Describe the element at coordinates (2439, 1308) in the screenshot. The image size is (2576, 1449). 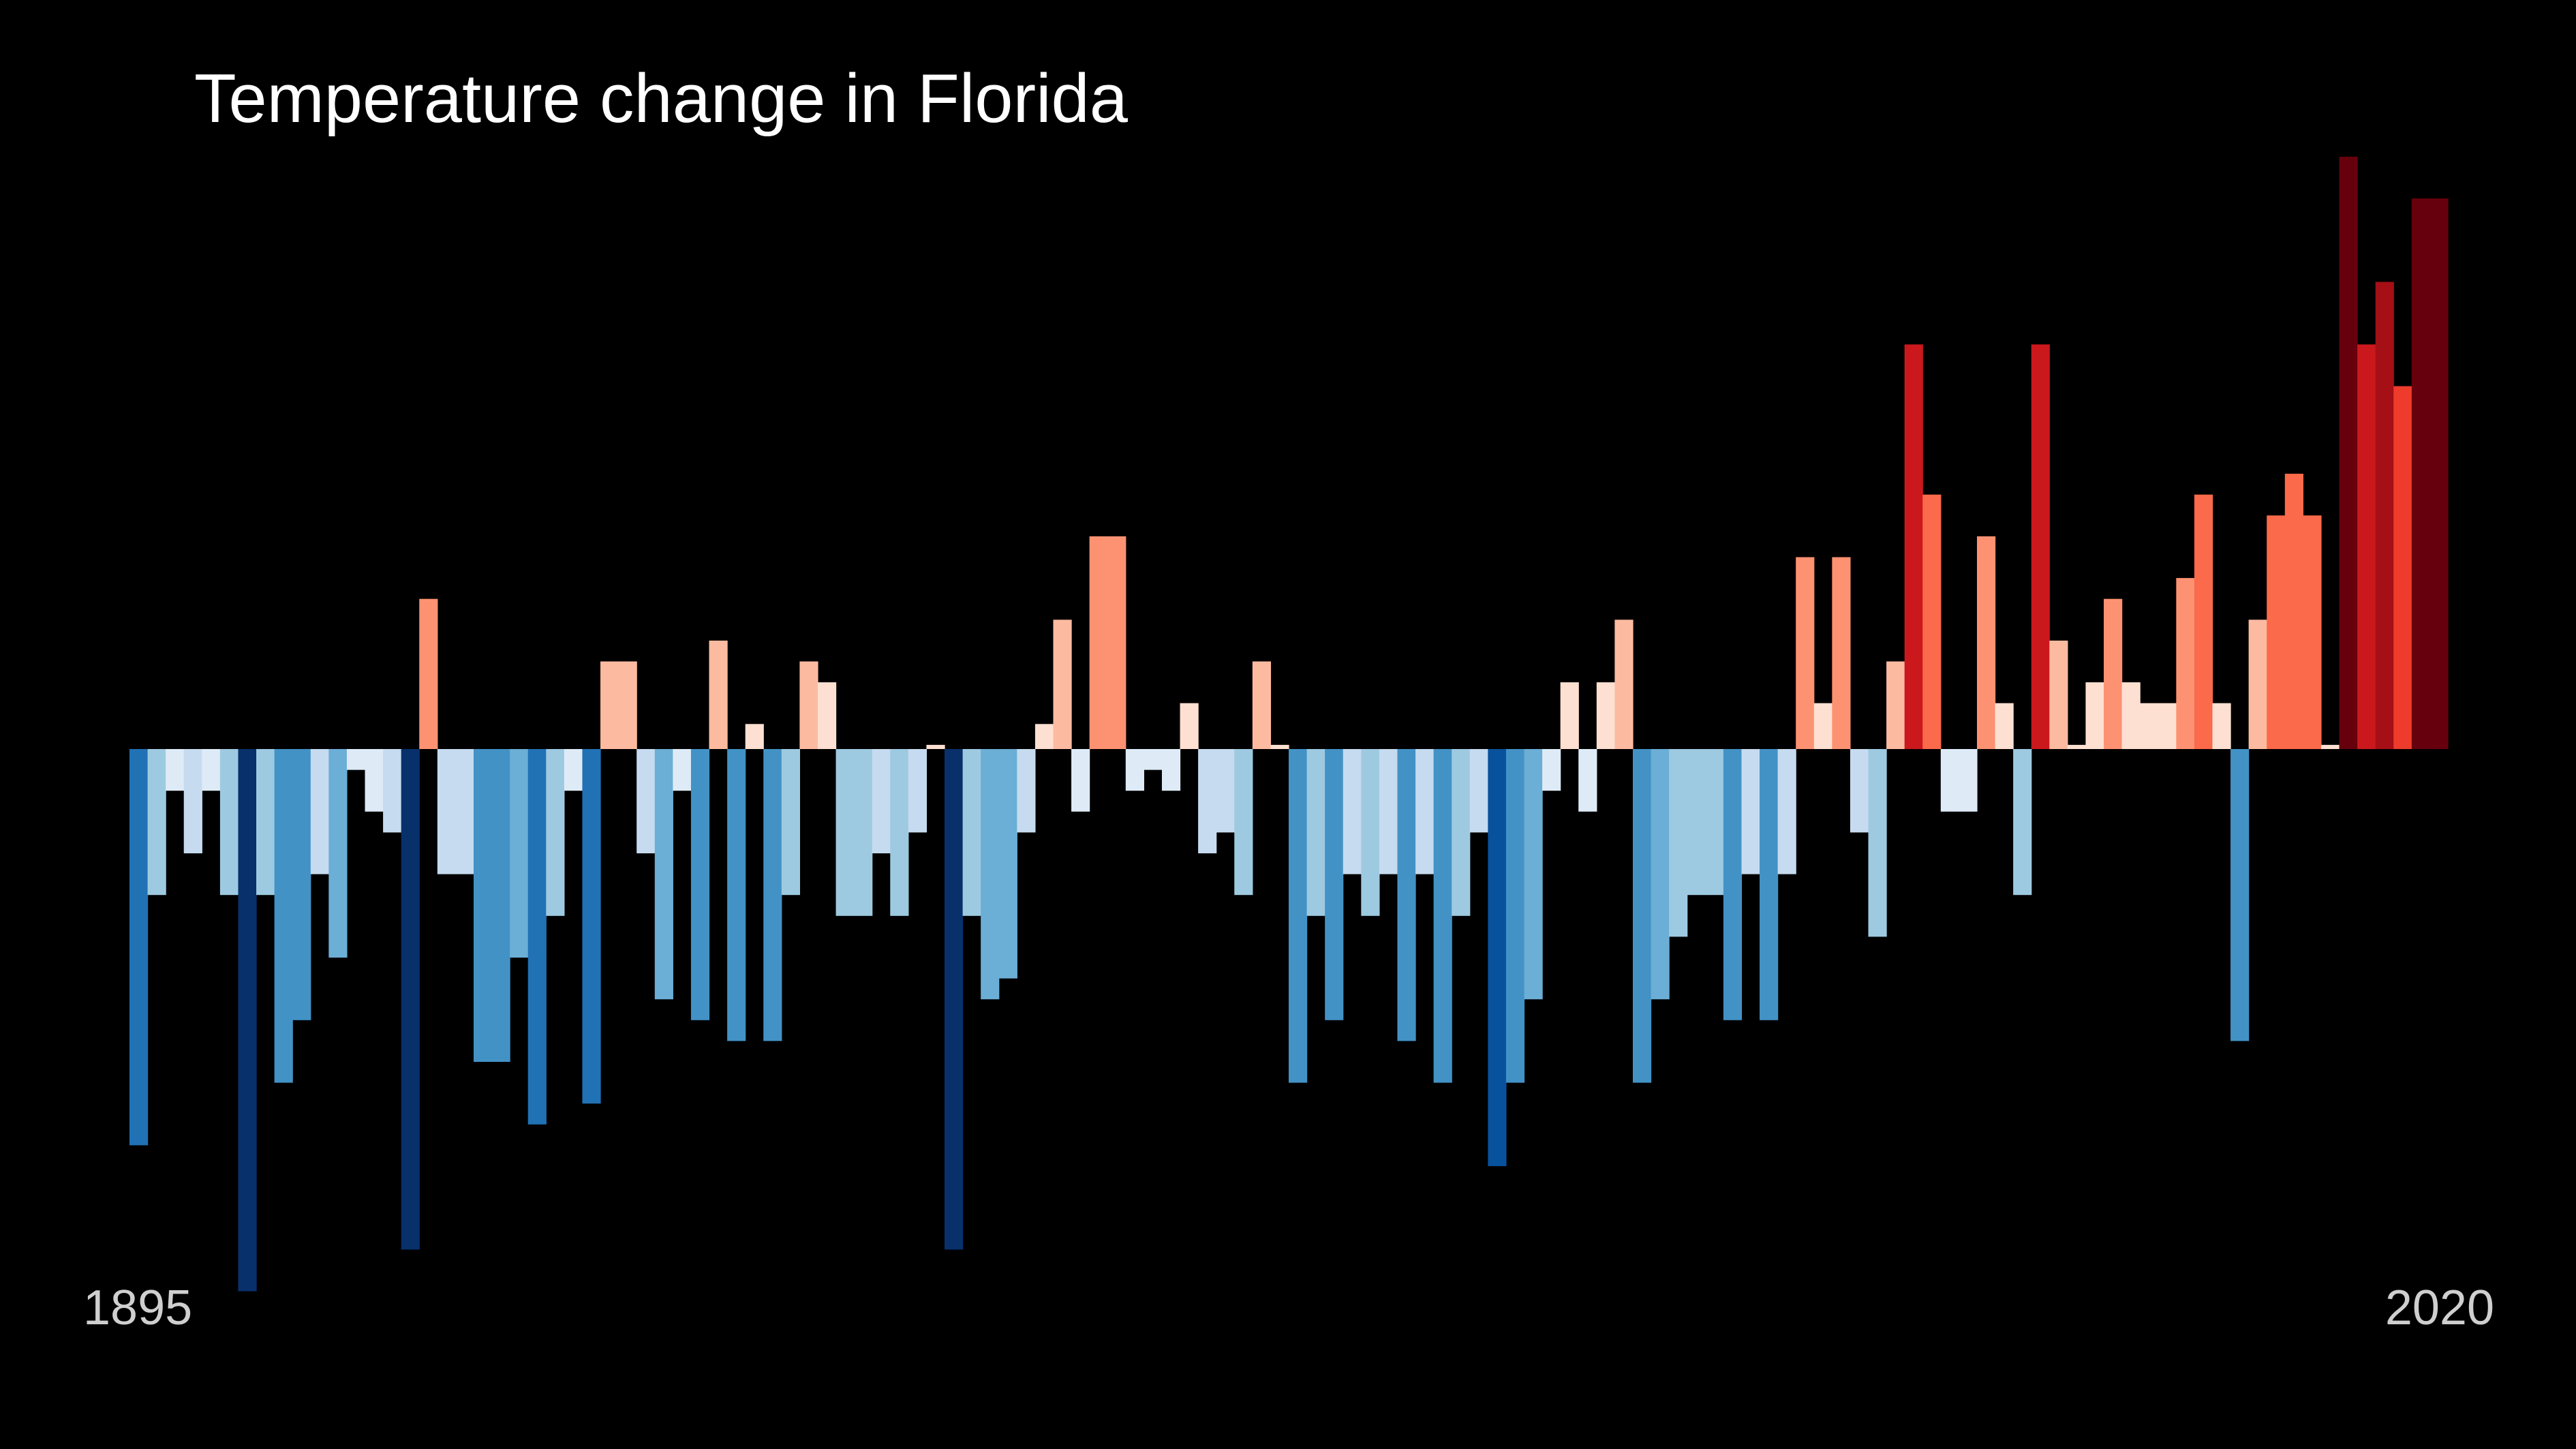
I see `end-year-label: 2020` at that location.